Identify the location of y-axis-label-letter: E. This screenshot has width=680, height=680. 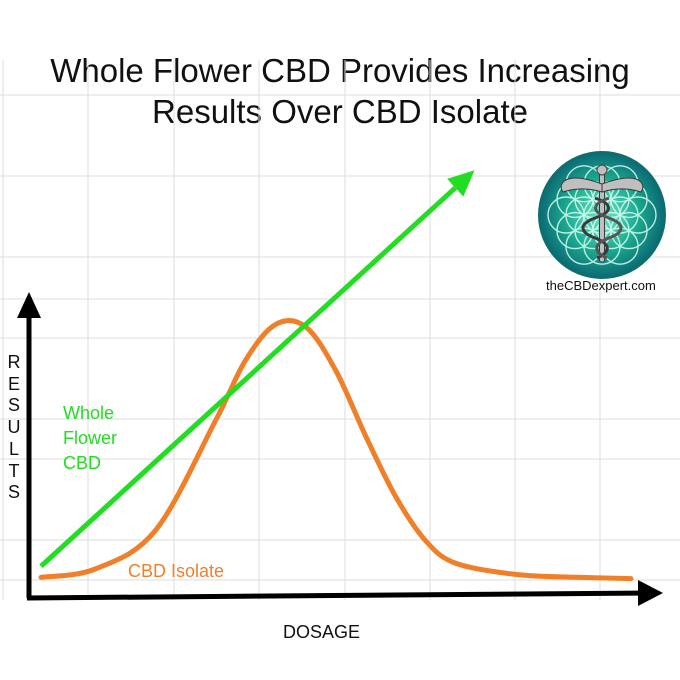
(13, 383).